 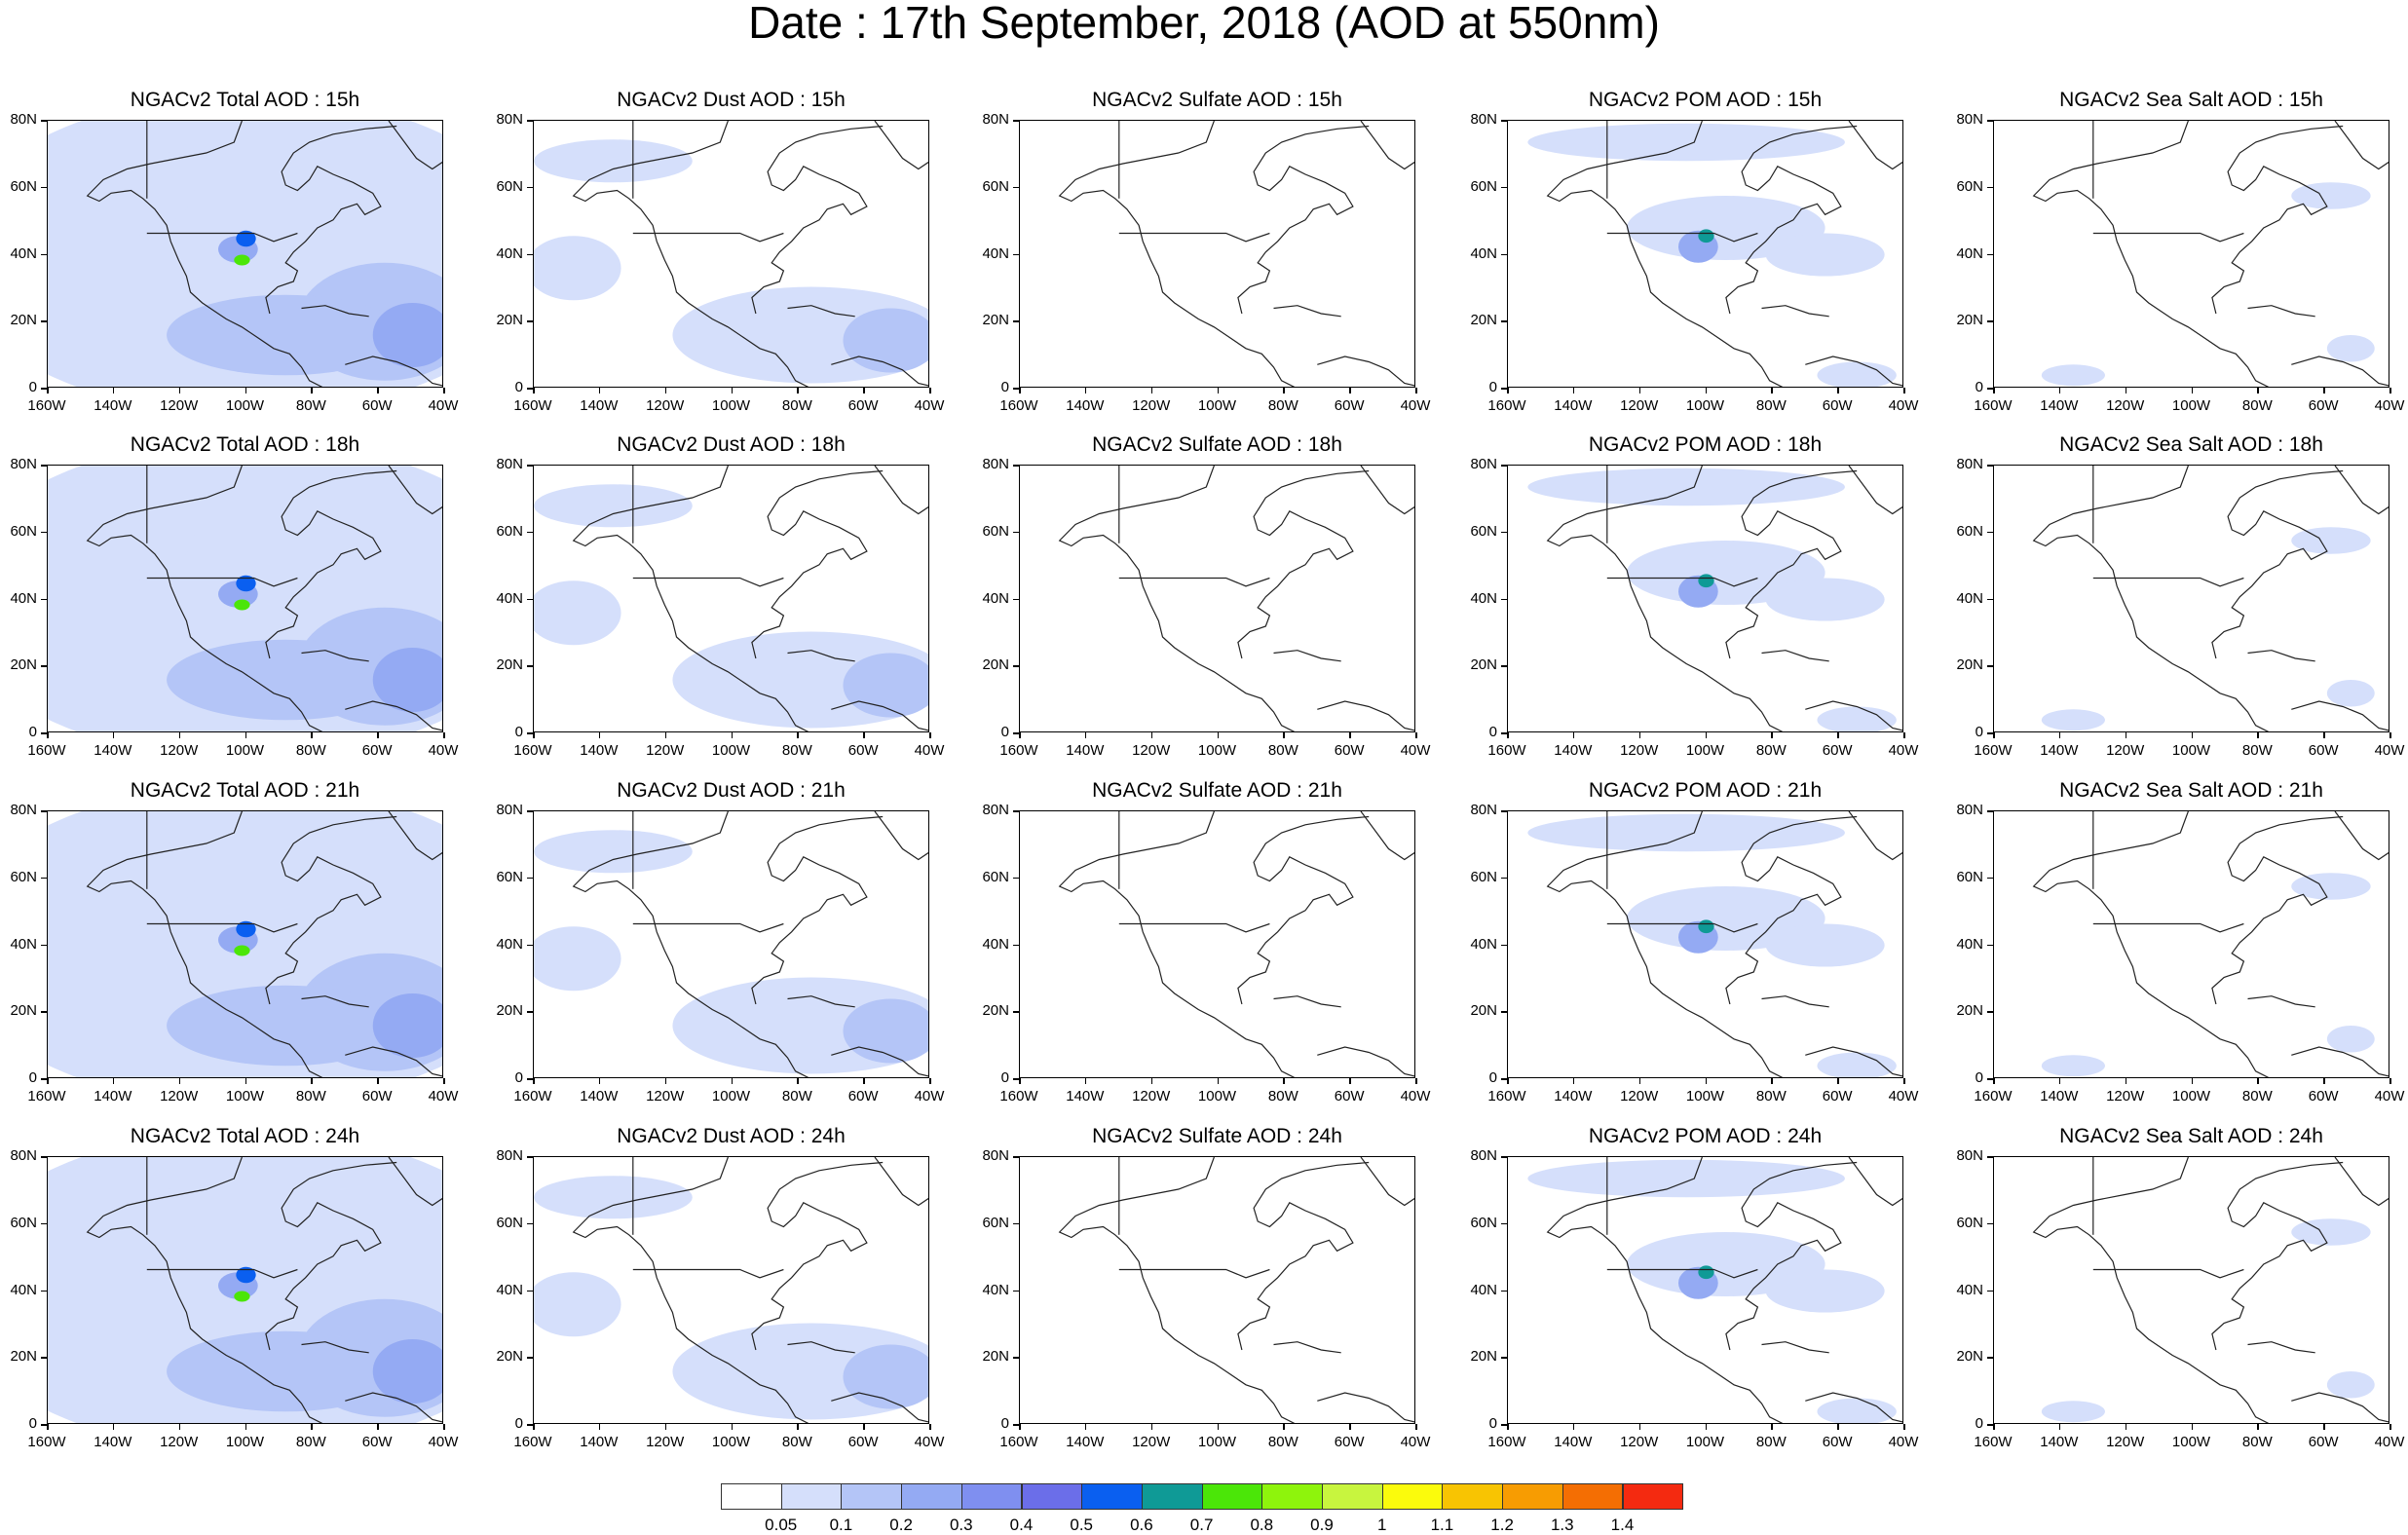 I want to click on longitude-label: 160W, so click(x=1018, y=1442).